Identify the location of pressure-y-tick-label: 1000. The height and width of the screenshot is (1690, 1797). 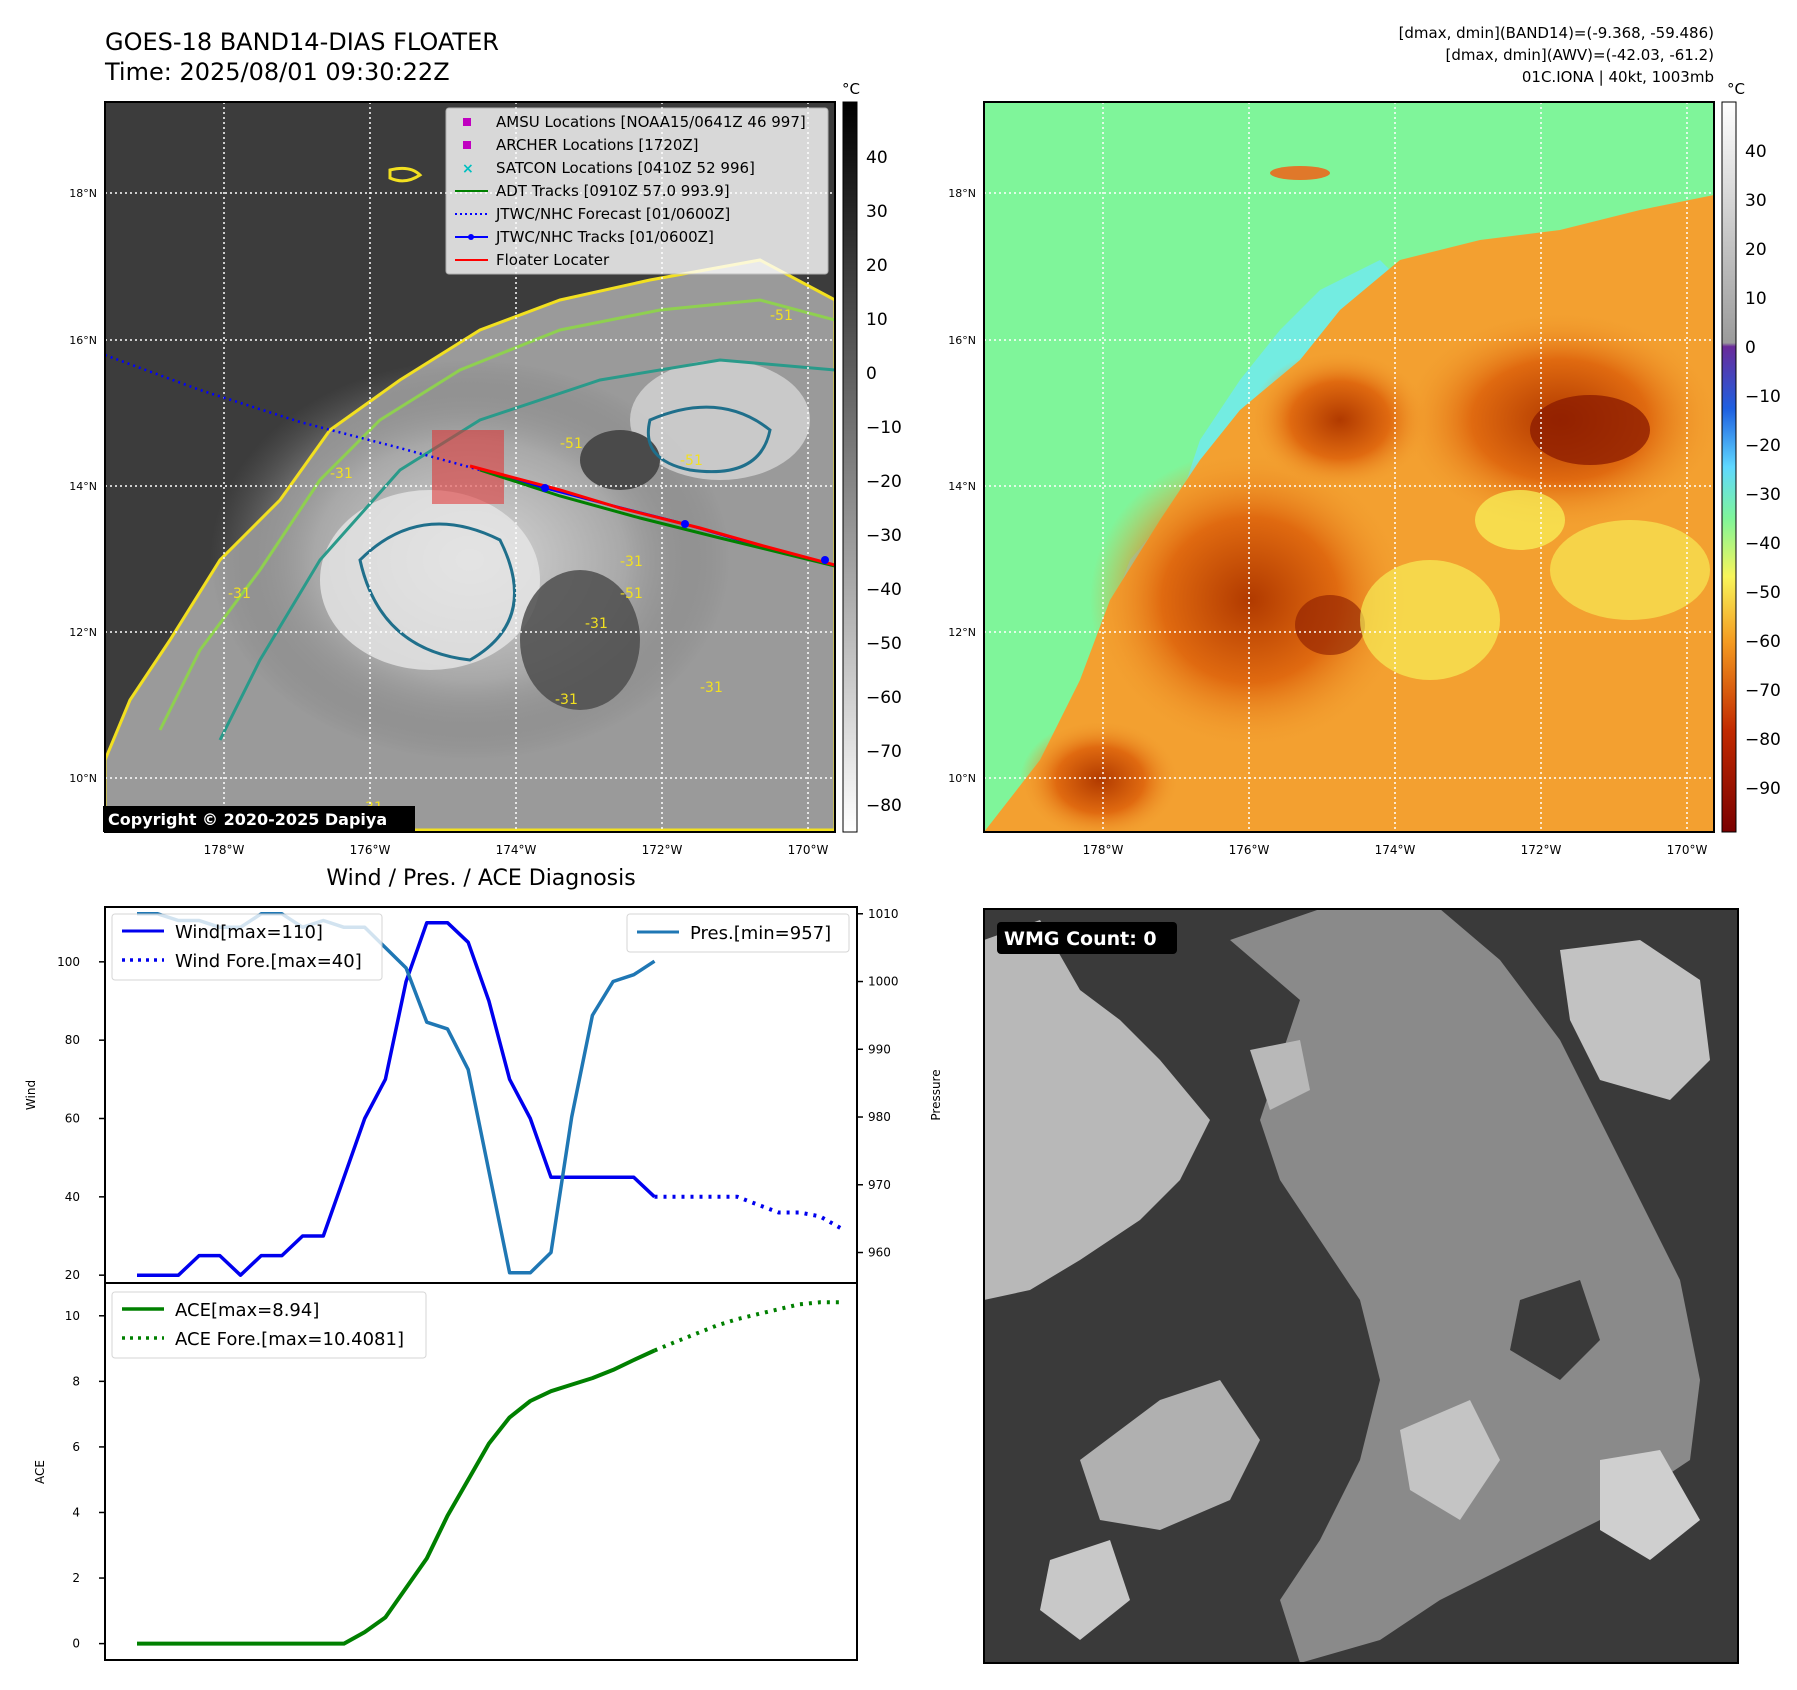
(883, 982).